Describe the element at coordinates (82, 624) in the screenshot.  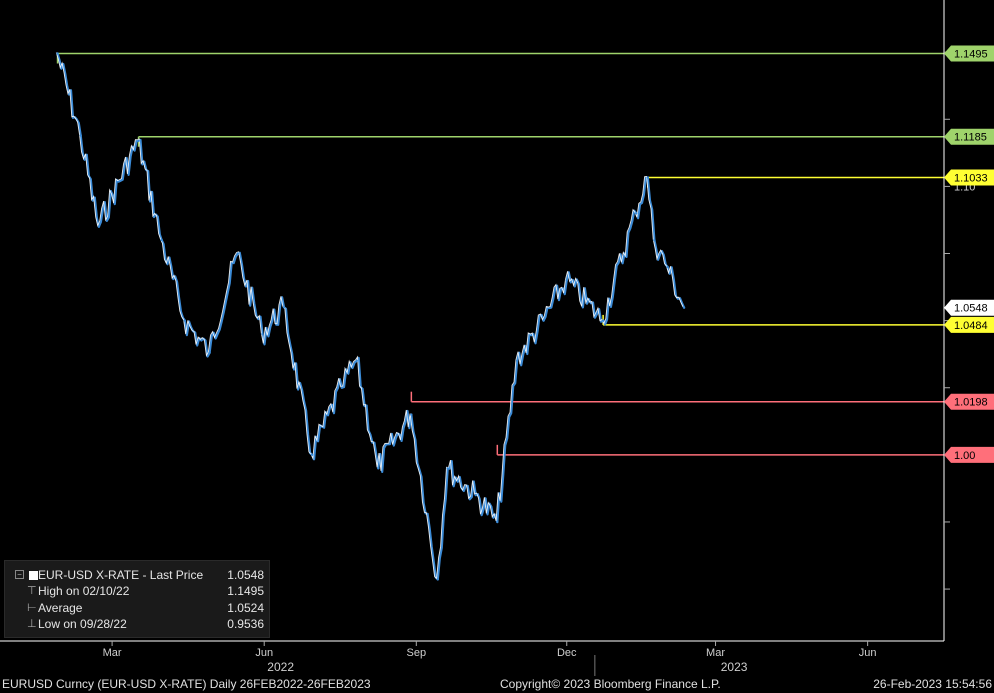
I see `legend-low-label: Low on 09/28/22` at that location.